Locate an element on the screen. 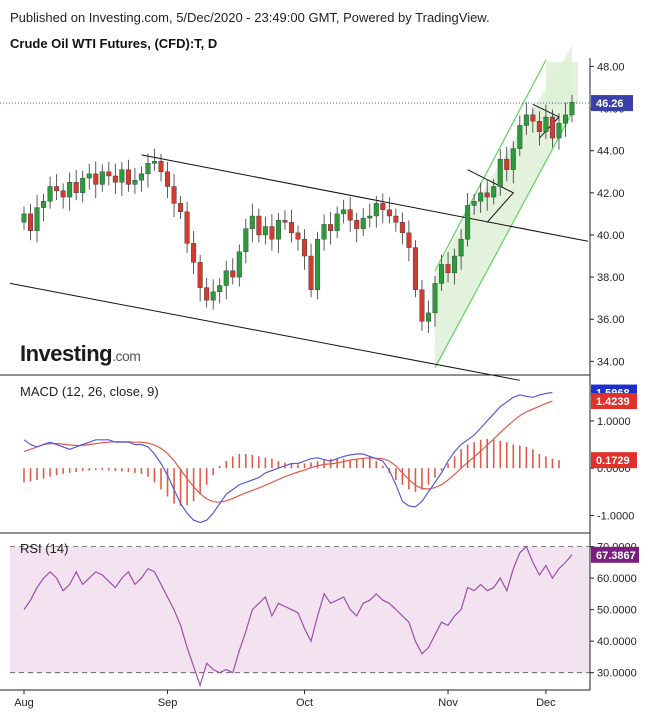 This screenshot has width=655, height=714. macd-title: MACD (12, 26, close, 9) is located at coordinates (89, 391).